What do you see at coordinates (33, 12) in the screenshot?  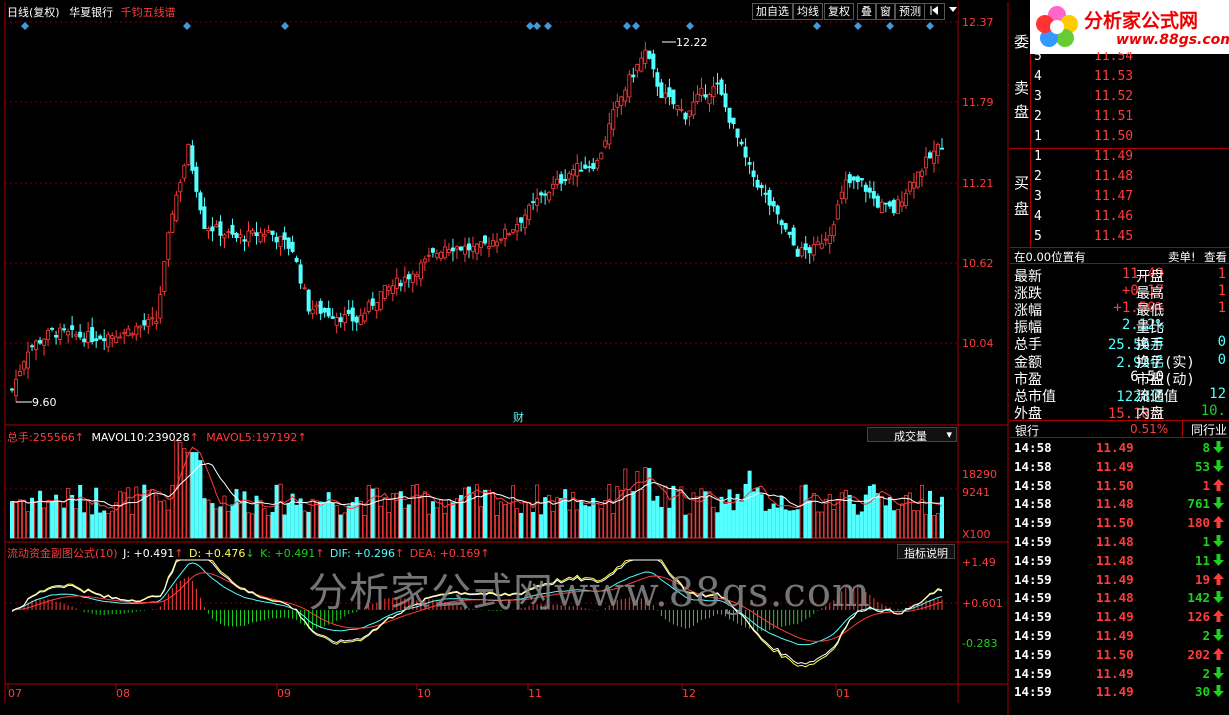 I see `period-label: 日线(复权)` at bounding box center [33, 12].